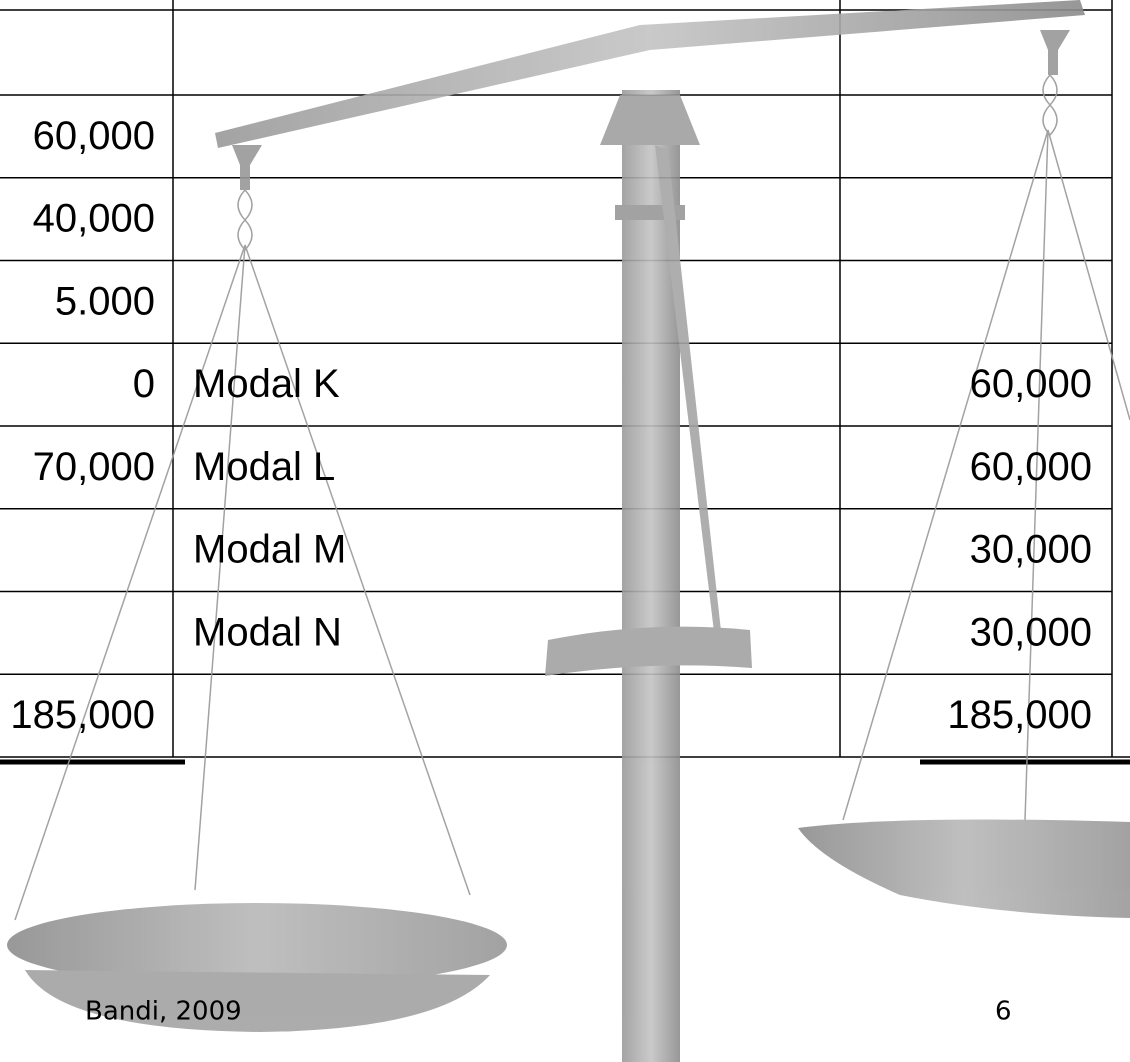 The width and height of the screenshot is (1130, 1062). What do you see at coordinates (1019, 715) in the screenshot?
I see `cell-right: 185,000` at bounding box center [1019, 715].